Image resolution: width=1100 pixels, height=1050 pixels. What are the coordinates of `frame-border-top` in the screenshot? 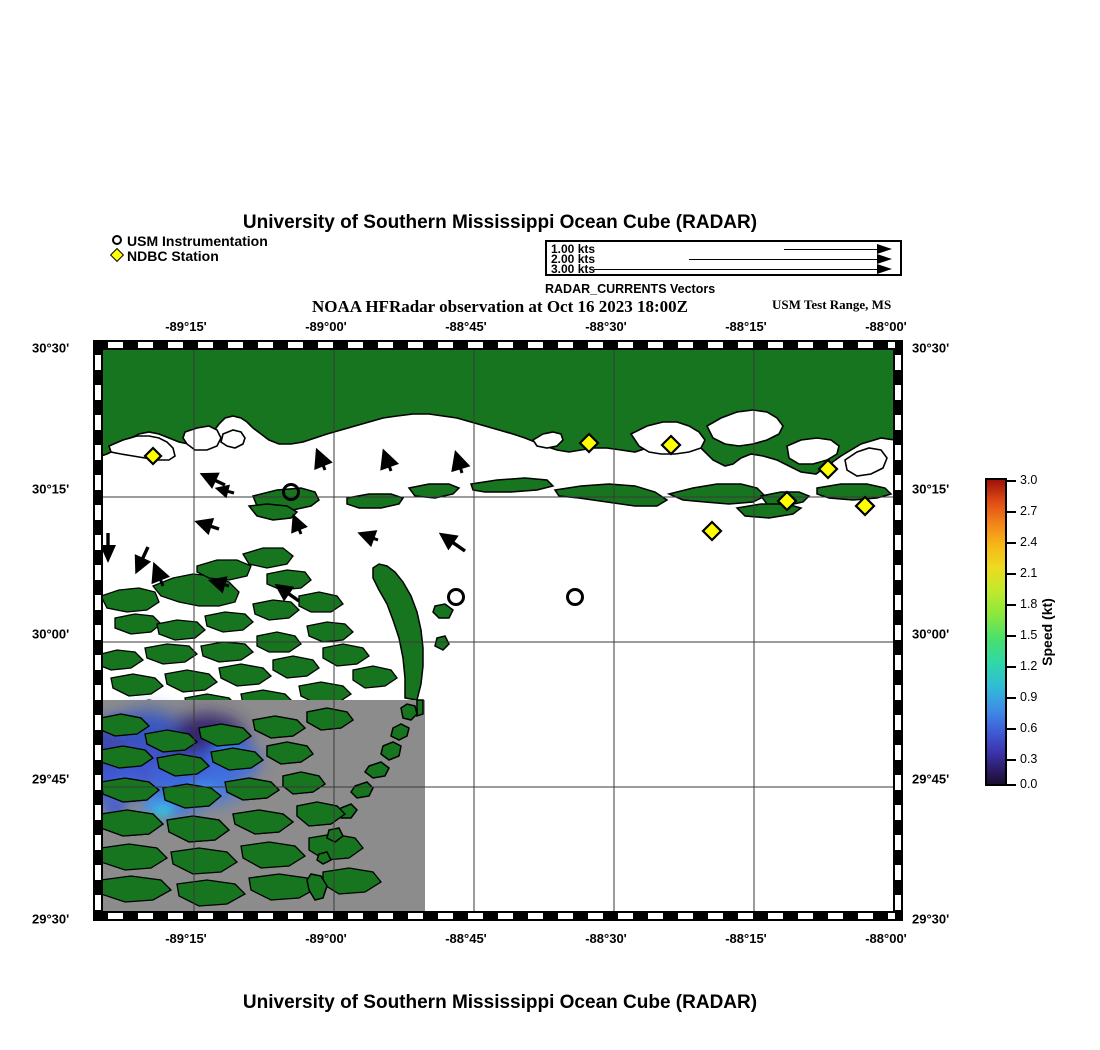 It's located at (498, 344).